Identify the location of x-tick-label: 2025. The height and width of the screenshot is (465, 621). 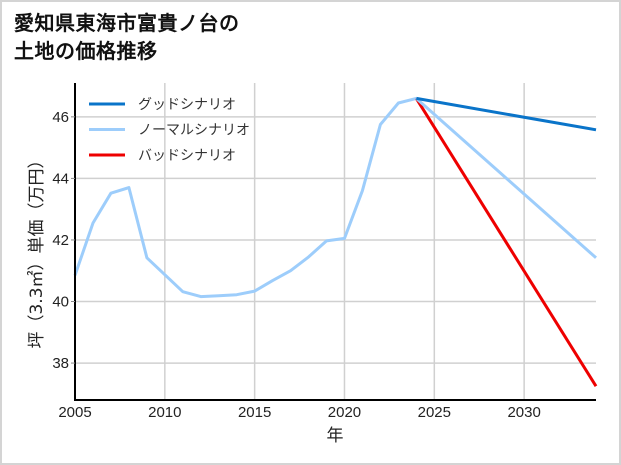
(434, 412).